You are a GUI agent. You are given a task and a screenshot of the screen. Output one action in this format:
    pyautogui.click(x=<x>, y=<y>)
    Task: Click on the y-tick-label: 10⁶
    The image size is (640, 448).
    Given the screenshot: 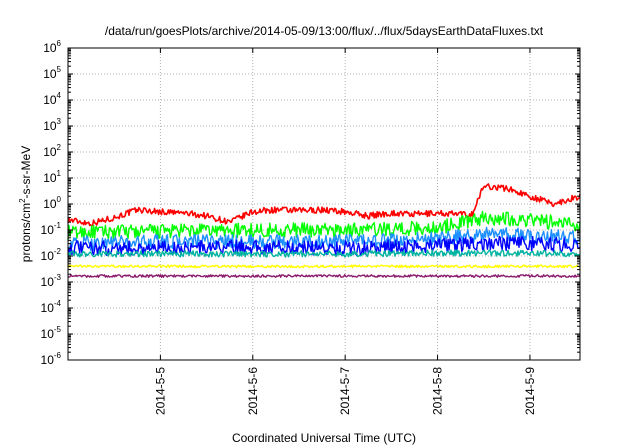 What is the action you would take?
    pyautogui.click(x=52, y=47)
    